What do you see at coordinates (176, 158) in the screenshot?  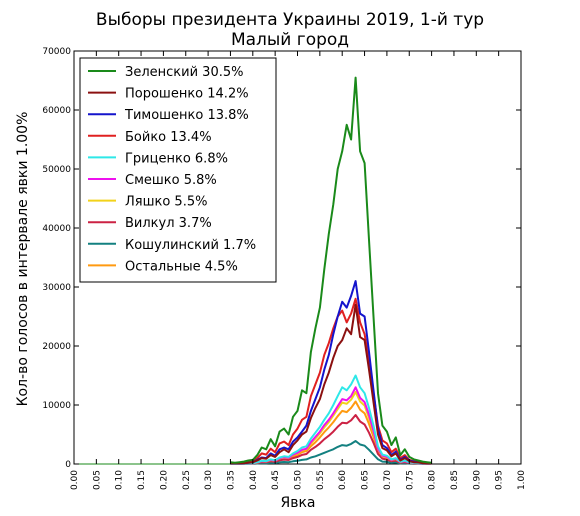 I see `legend-label-4: Гриценко 6.8%` at bounding box center [176, 158].